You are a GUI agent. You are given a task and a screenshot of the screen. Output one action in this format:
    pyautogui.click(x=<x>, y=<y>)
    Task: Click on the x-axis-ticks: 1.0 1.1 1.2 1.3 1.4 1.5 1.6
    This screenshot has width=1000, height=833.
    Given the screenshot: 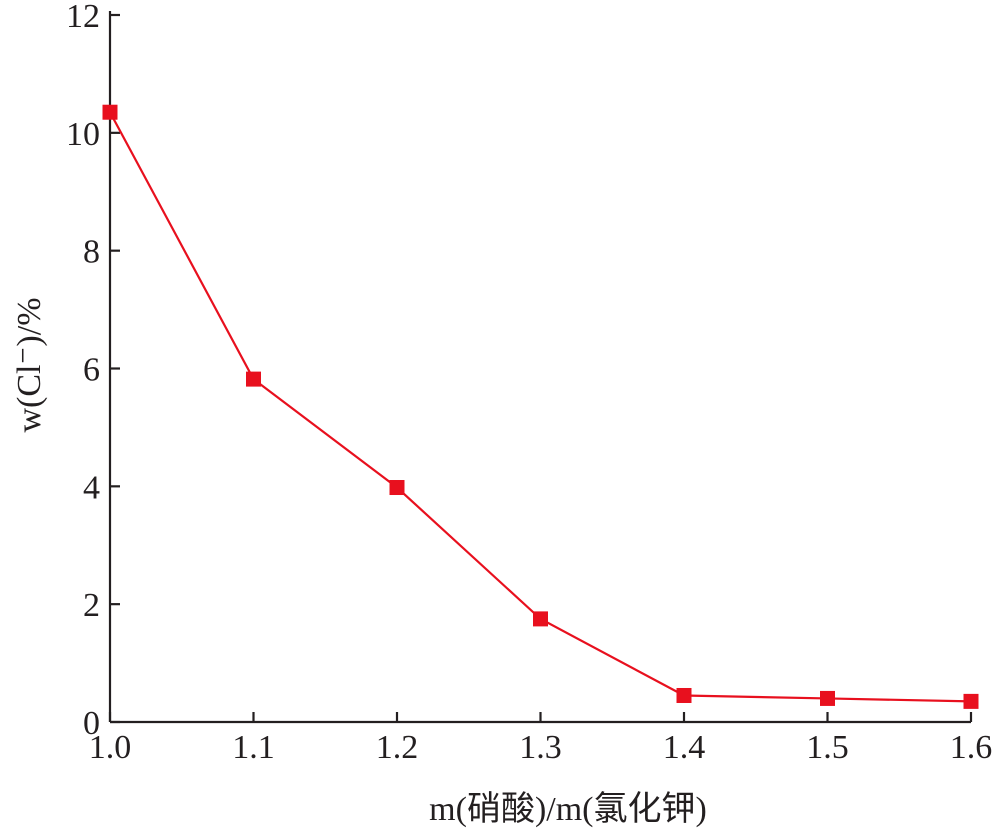 What is the action you would take?
    pyautogui.click(x=541, y=739)
    